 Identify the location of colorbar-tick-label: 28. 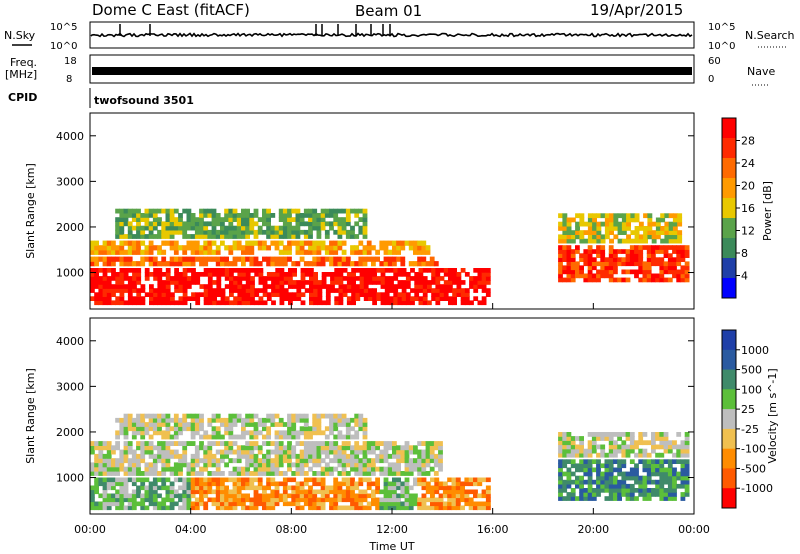
(748, 141).